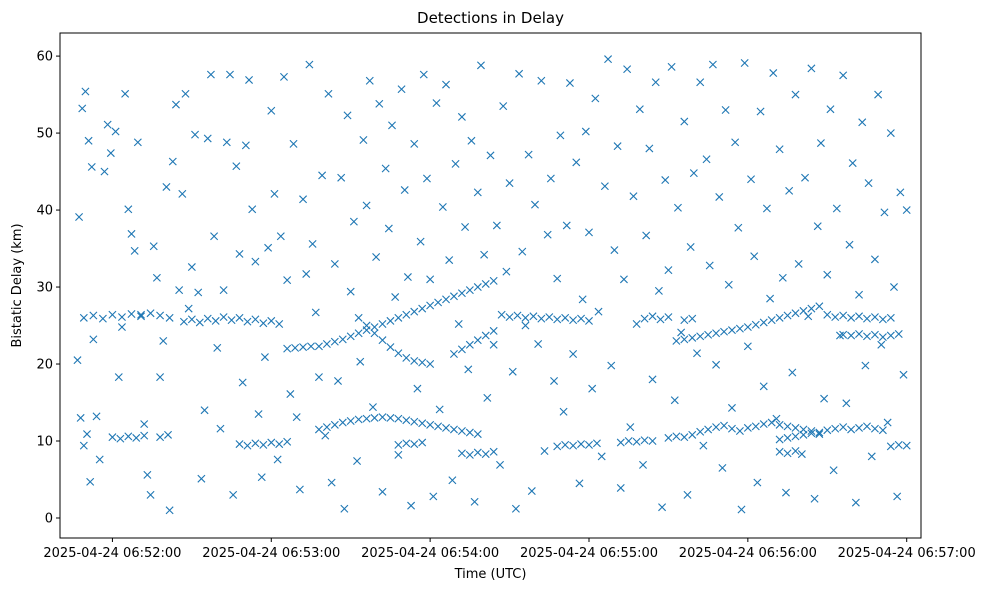 The image size is (988, 590). What do you see at coordinates (44, 288) in the screenshot?
I see `y-tick-label: 30` at bounding box center [44, 288].